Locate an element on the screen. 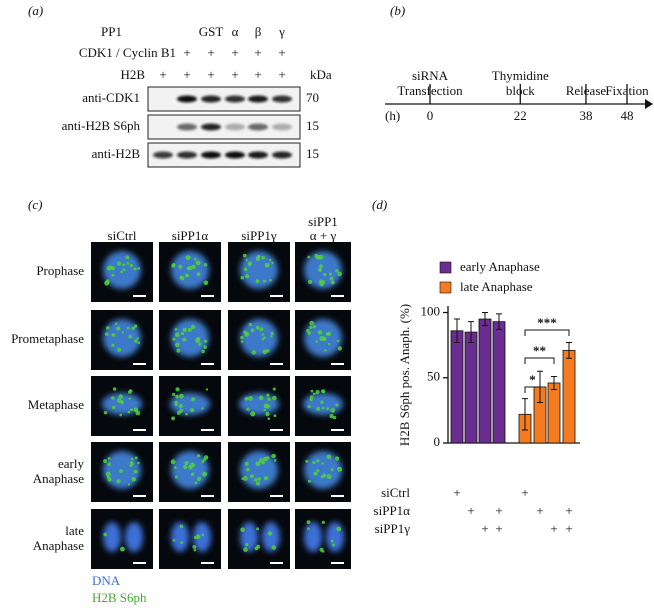 The width and height of the screenshot is (654, 611). column-label: siPP1 is located at coordinates (323, 221).